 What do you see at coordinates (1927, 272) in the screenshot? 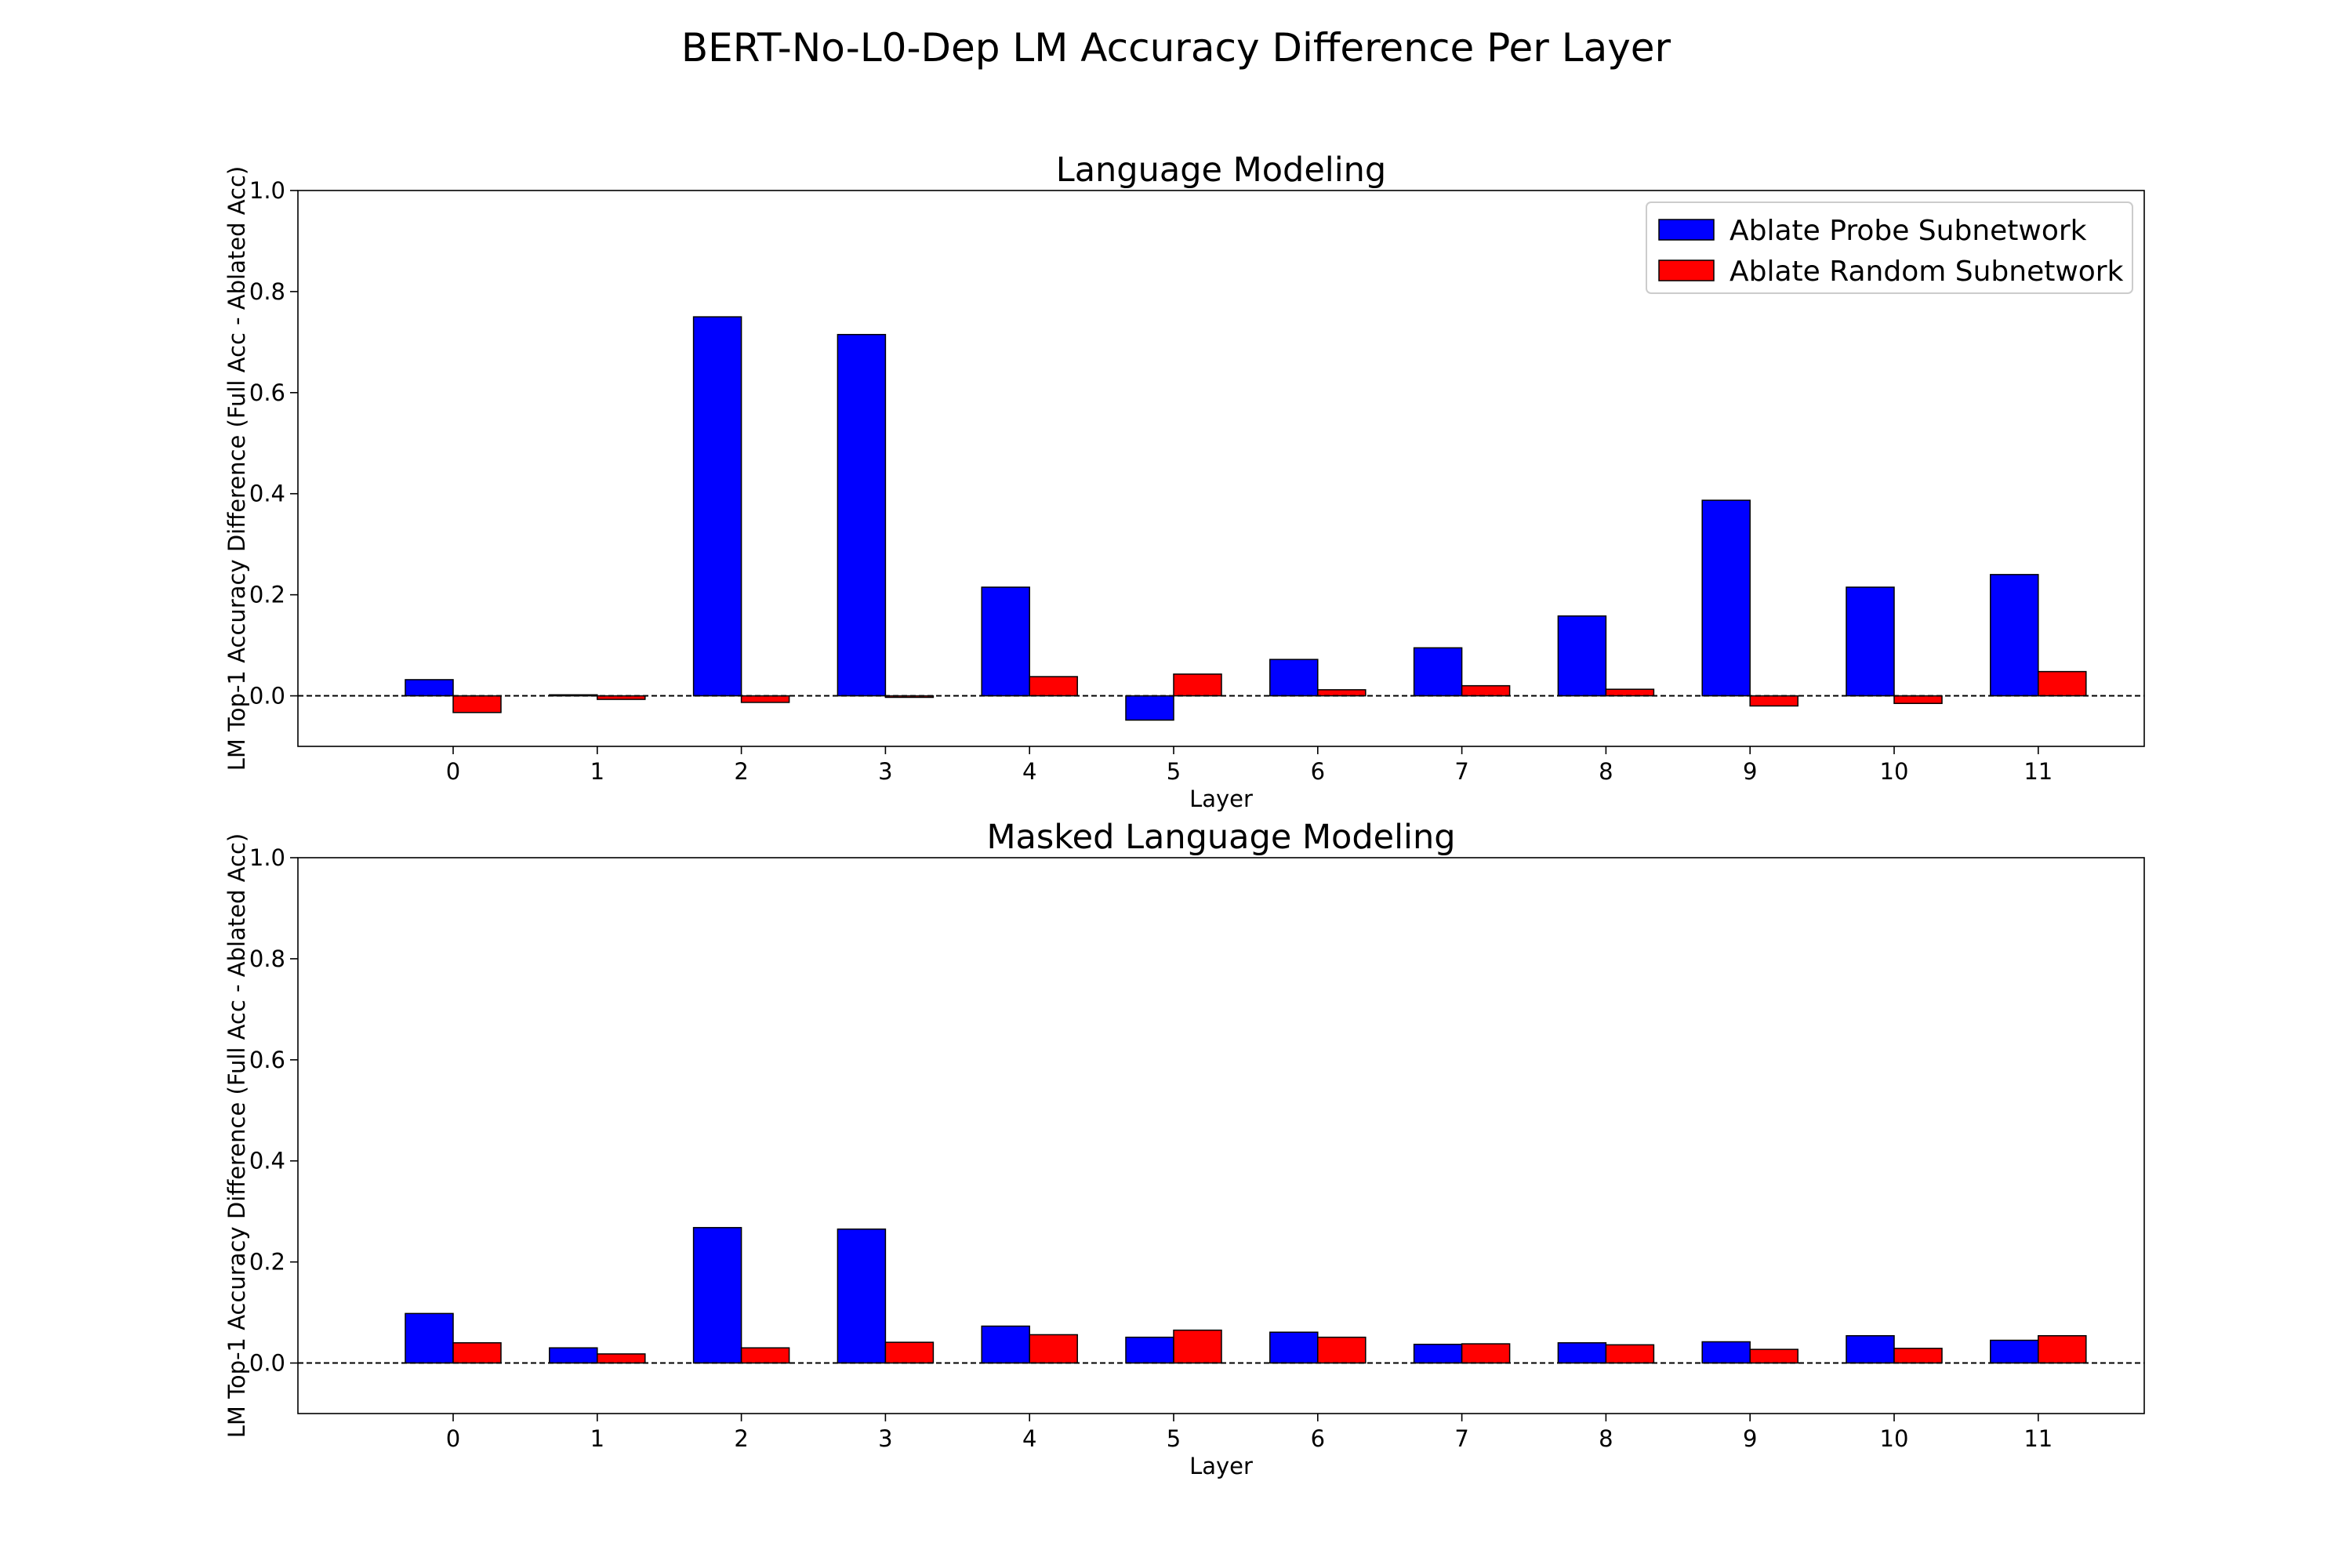
I see `legend-label-random: Ablate Random Subnetwork` at bounding box center [1927, 272].